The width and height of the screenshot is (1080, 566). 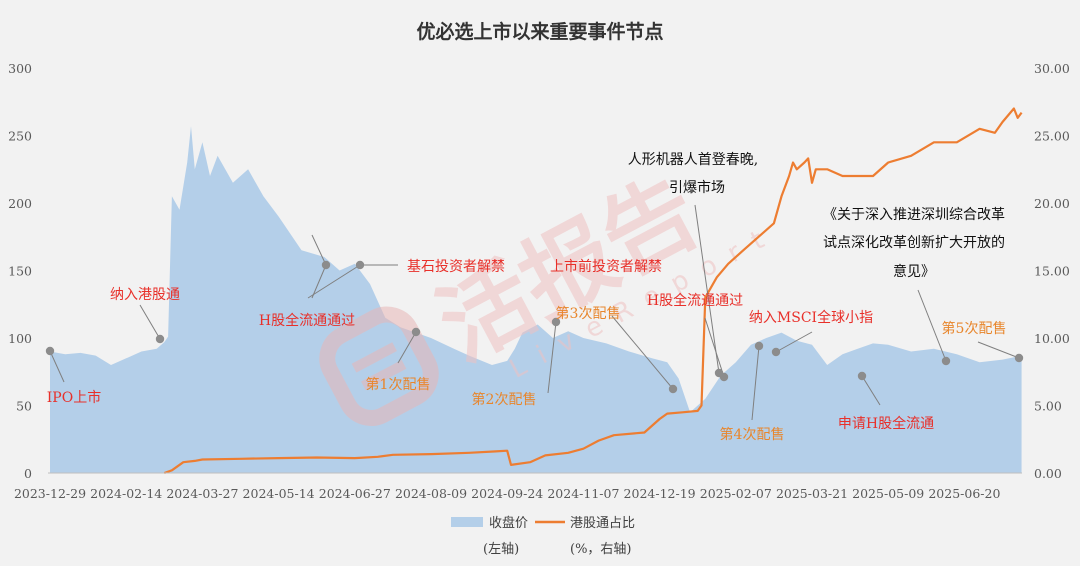 What do you see at coordinates (588, 313) in the screenshot?
I see `event-annotation-label: 第3次配售` at bounding box center [588, 313].